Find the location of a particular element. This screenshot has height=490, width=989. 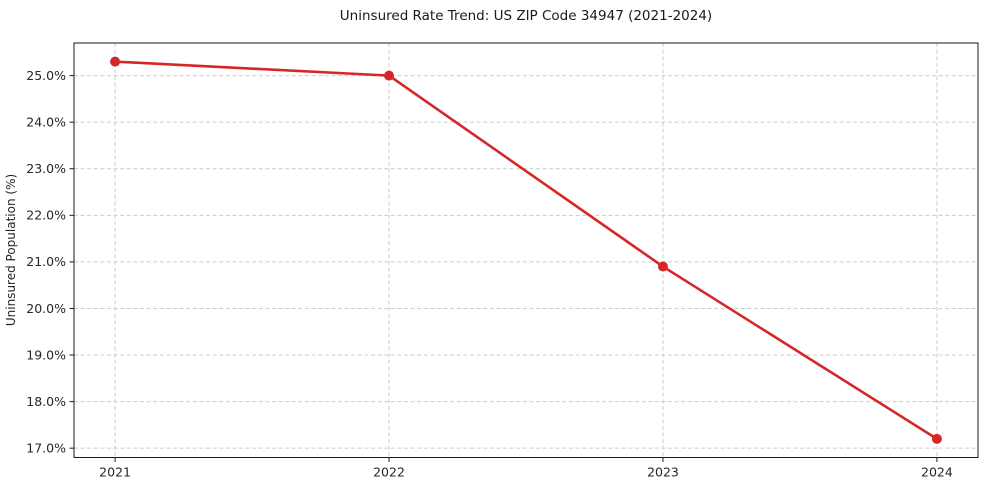

y-tick-label: 22.0% is located at coordinates (46, 215).